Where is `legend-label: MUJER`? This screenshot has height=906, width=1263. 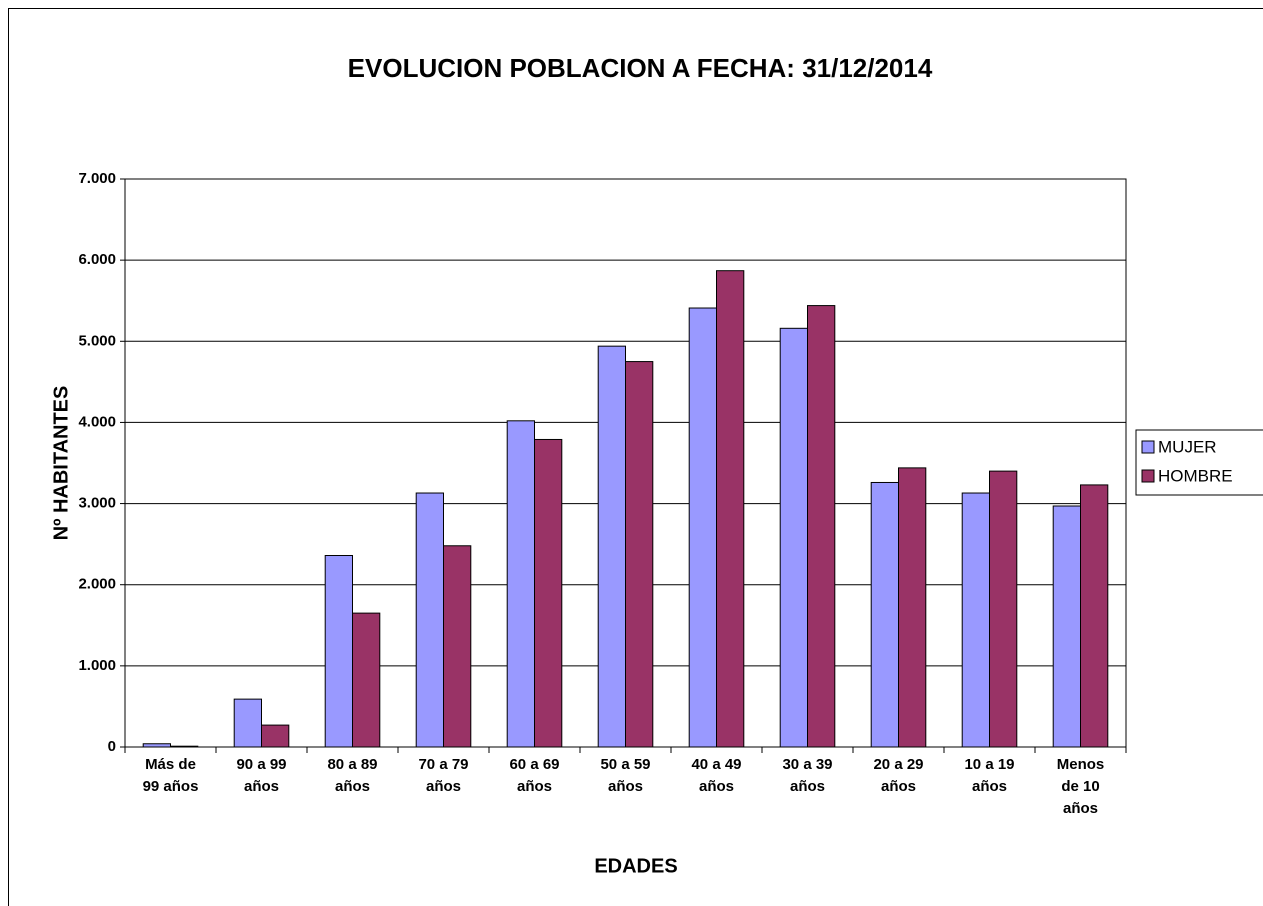
legend-label: MUJER is located at coordinates (1187, 446).